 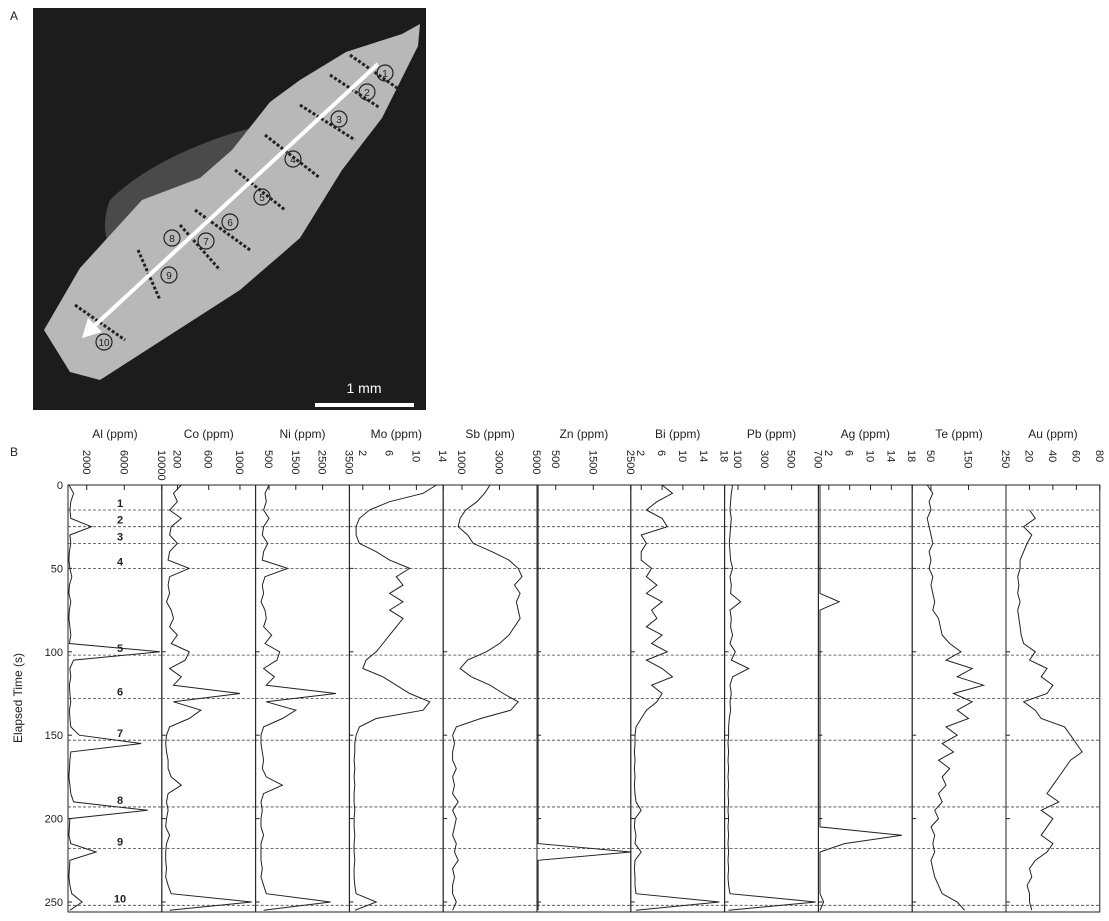 I want to click on spot-number: 7, so click(x=120, y=734).